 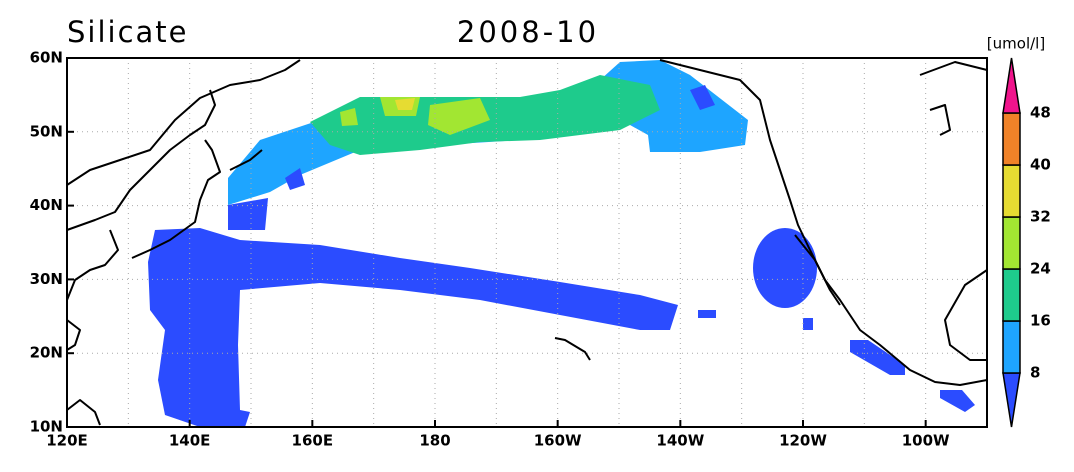 What do you see at coordinates (528, 32) in the screenshot?
I see `date: 2008-10` at bounding box center [528, 32].